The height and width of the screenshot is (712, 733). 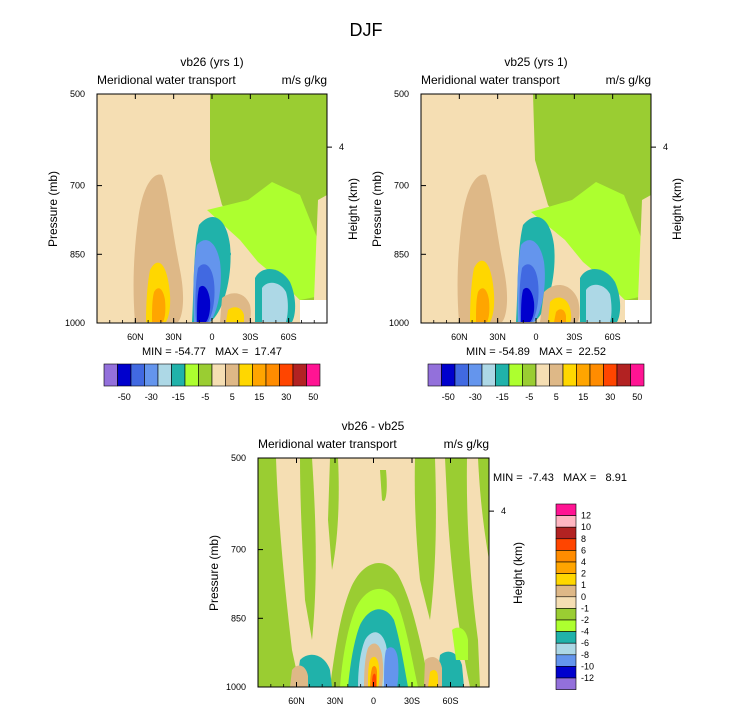 What do you see at coordinates (232, 397) in the screenshot?
I see `colorbar-label: 5` at bounding box center [232, 397].